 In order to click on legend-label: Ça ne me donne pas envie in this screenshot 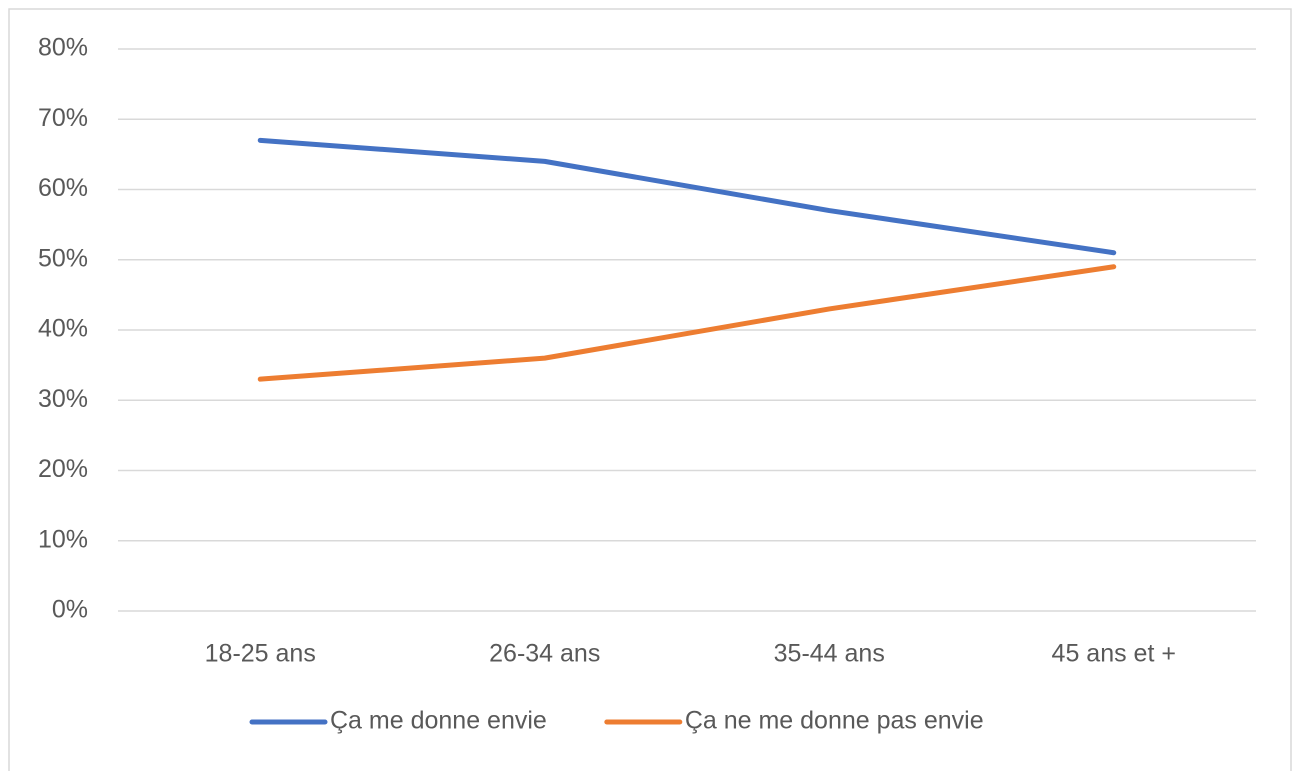, I will do `click(834, 721)`.